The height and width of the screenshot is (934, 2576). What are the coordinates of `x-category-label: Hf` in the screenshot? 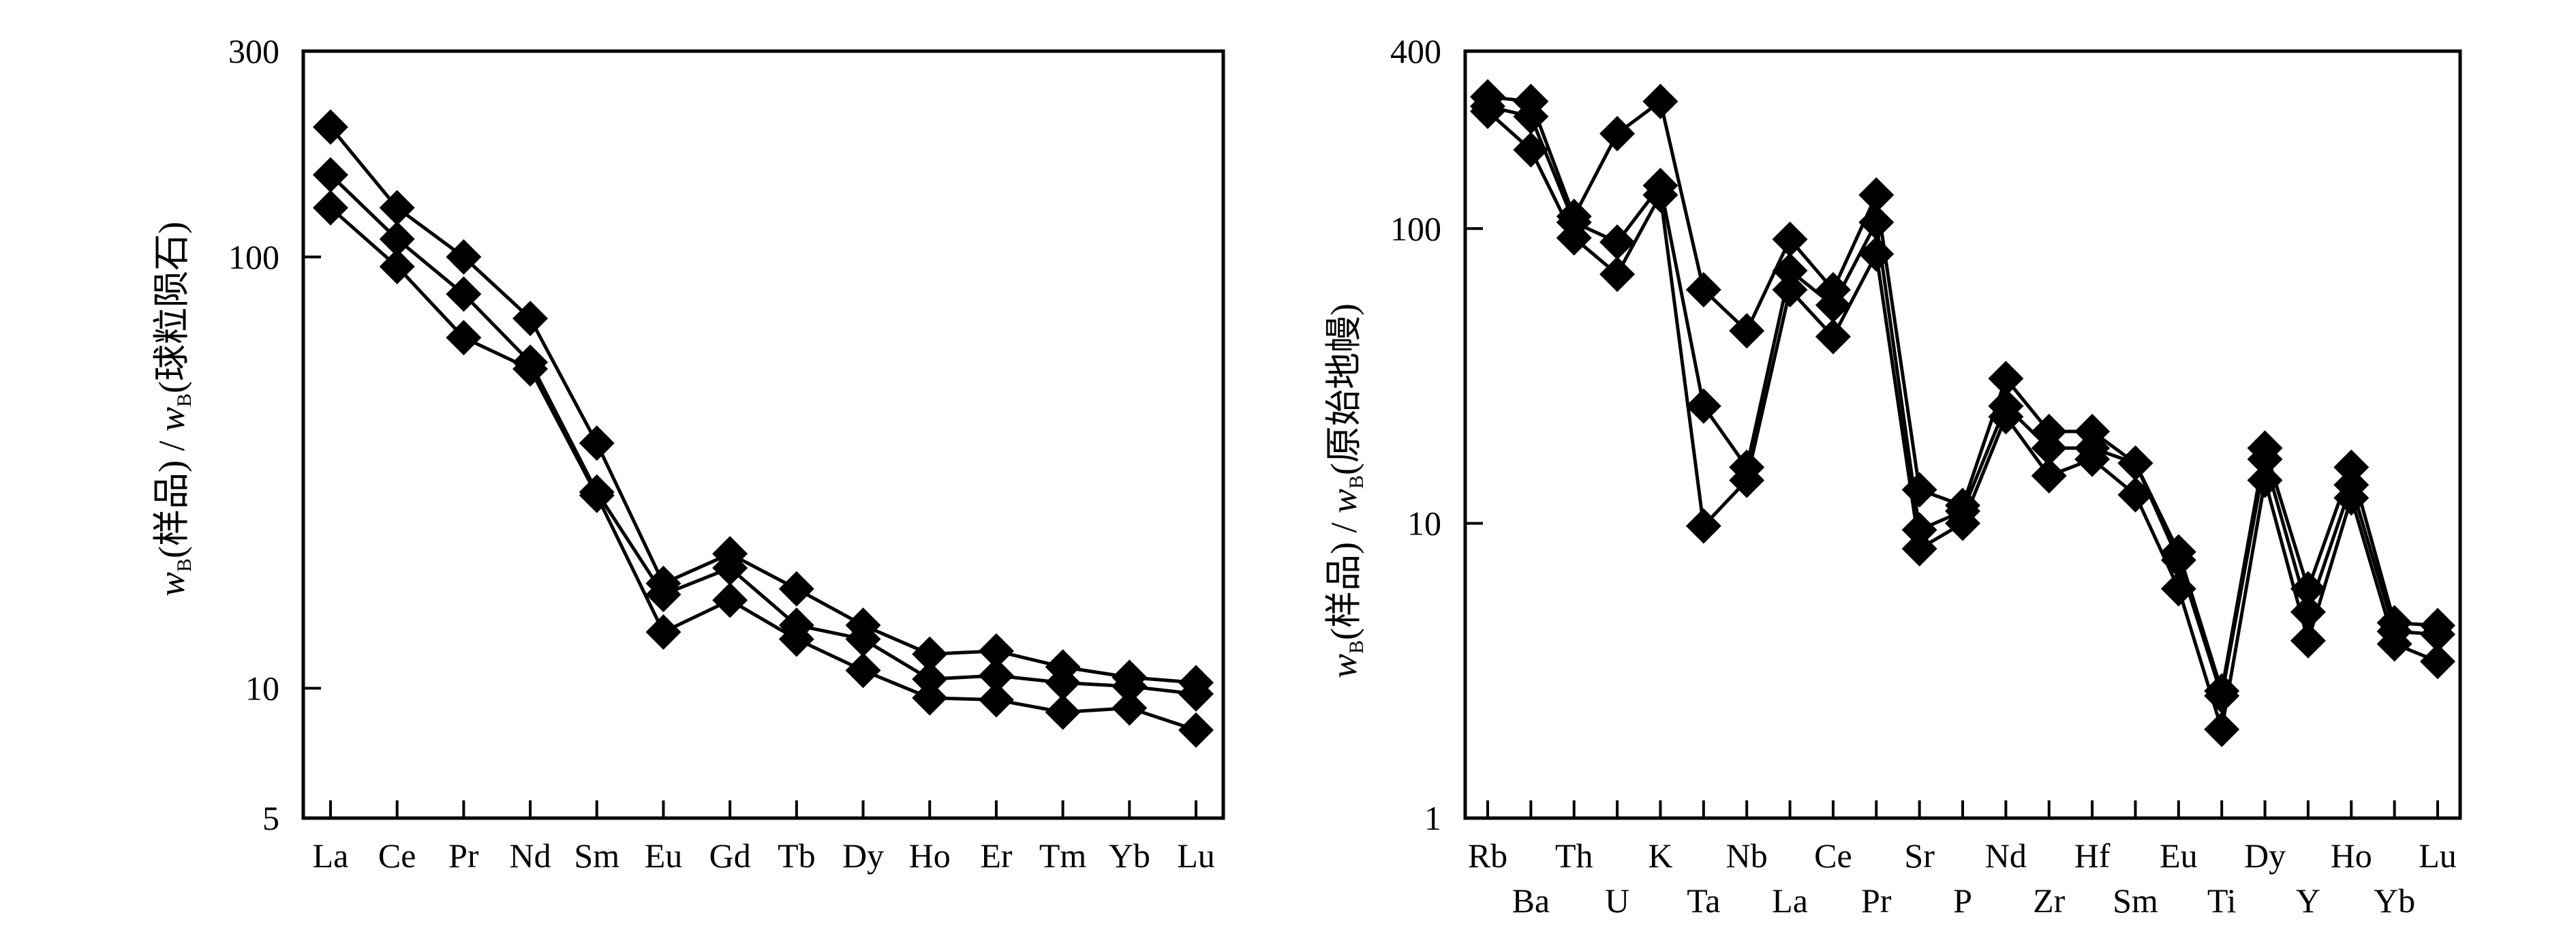 It's located at (2092, 856).